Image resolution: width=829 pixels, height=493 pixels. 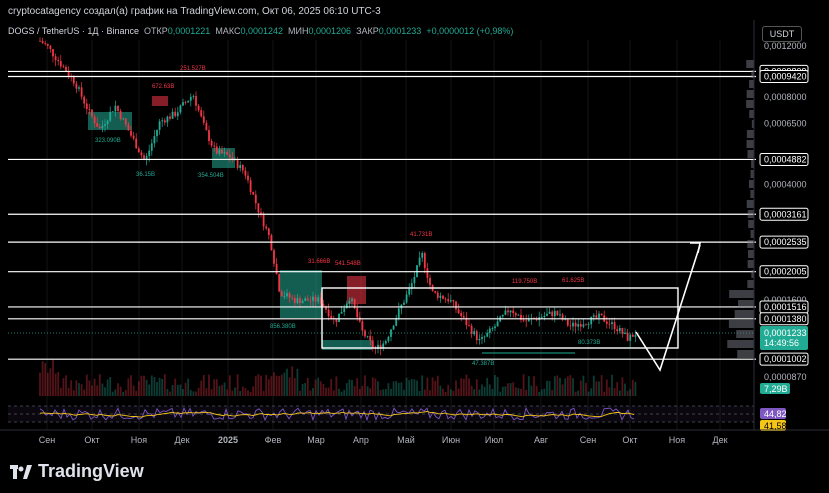 I want to click on symbol-pair: DOGS / TetherUS · 1Д · Binance, so click(x=73, y=31).